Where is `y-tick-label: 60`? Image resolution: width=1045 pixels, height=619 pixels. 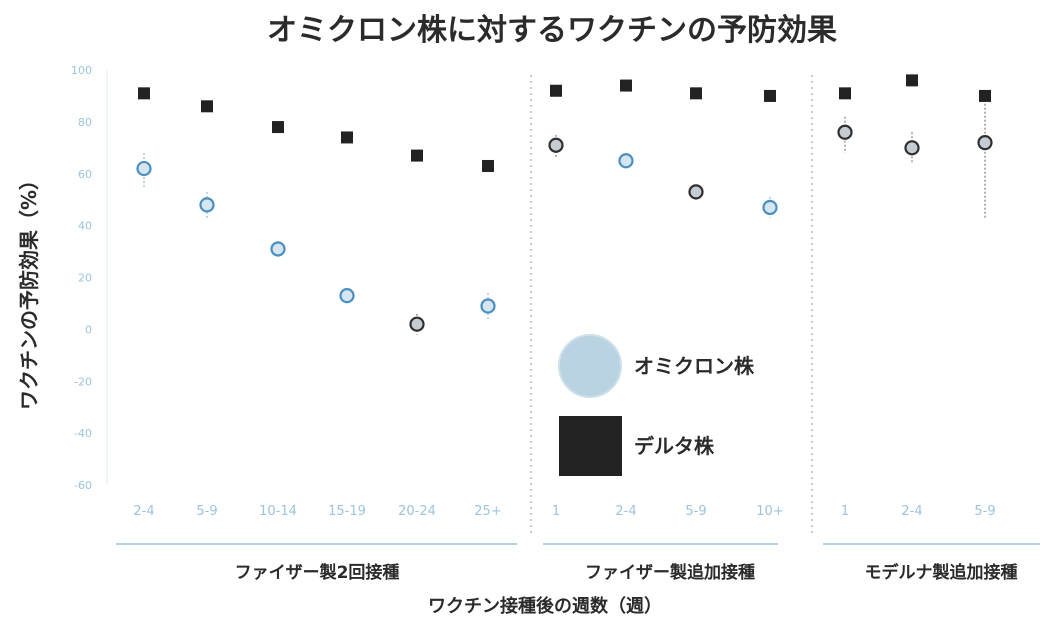 y-tick-label: 60 is located at coordinates (85, 174).